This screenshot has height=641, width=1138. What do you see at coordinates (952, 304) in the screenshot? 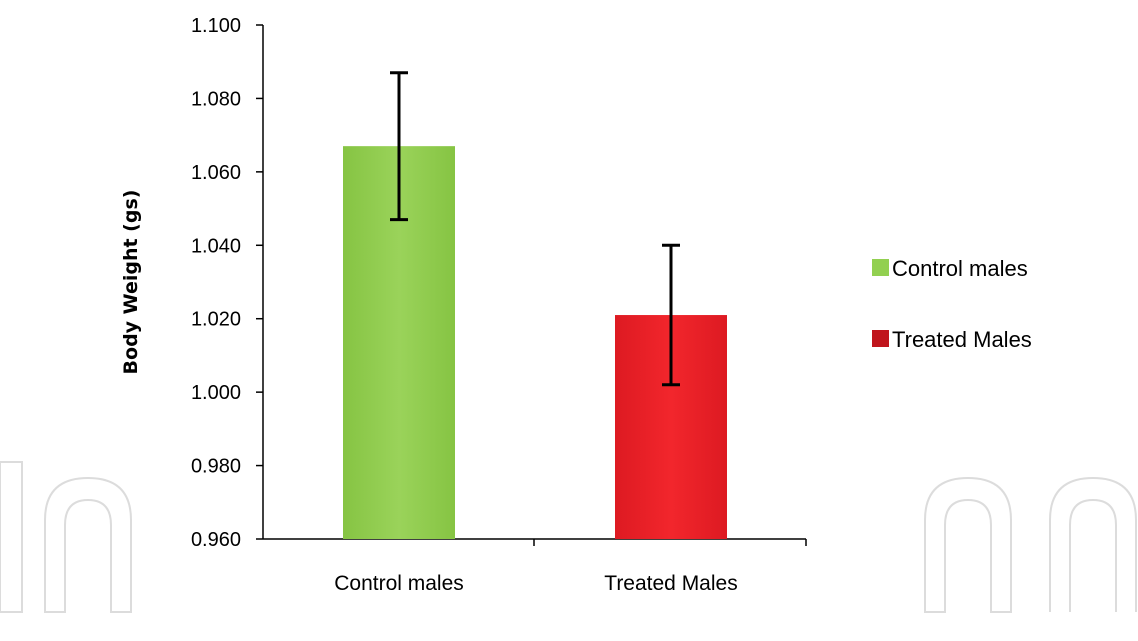
I see `legend: Control males Treated Males` at bounding box center [952, 304].